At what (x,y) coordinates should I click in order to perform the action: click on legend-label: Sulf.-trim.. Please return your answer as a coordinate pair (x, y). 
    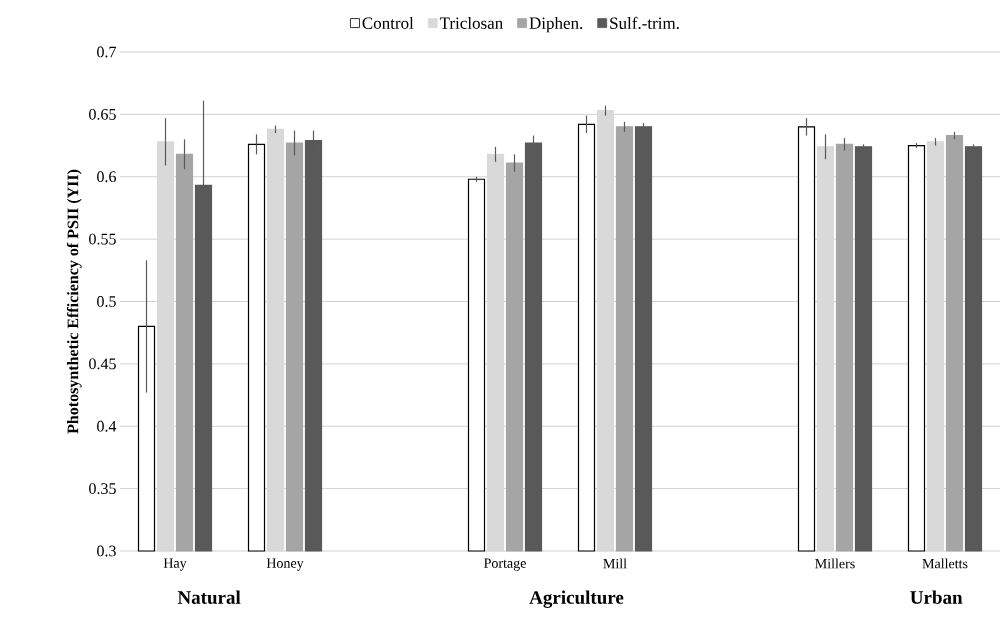
    Looking at the image, I should click on (644, 23).